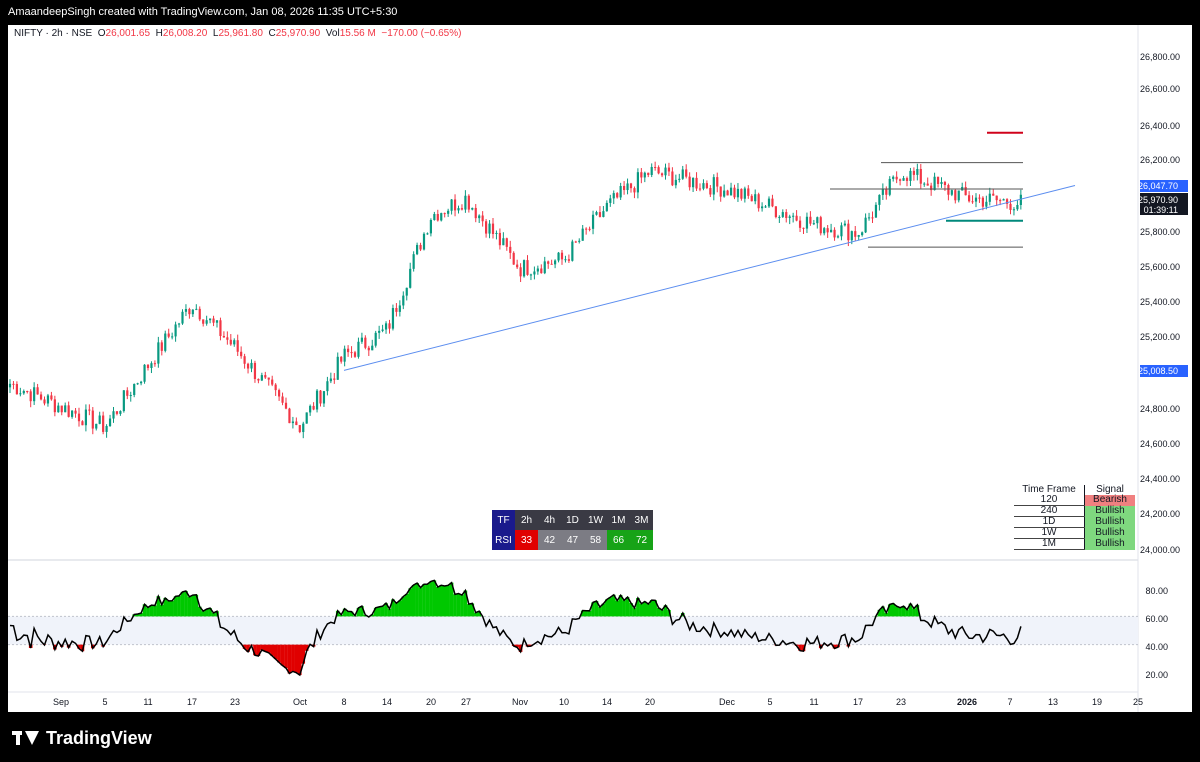 The height and width of the screenshot is (762, 1200). I want to click on rsi-value-cell: 72, so click(641, 540).